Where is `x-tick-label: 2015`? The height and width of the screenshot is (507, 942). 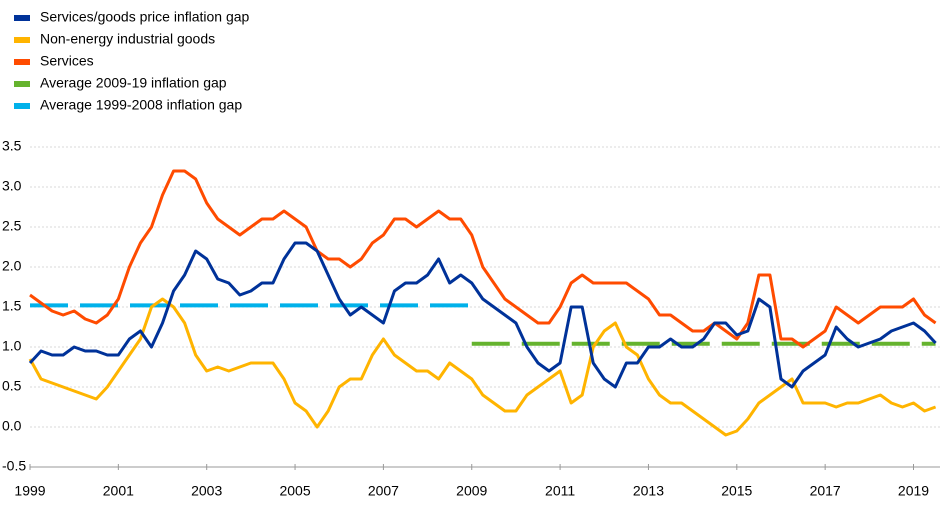
x-tick-label: 2015 is located at coordinates (736, 491).